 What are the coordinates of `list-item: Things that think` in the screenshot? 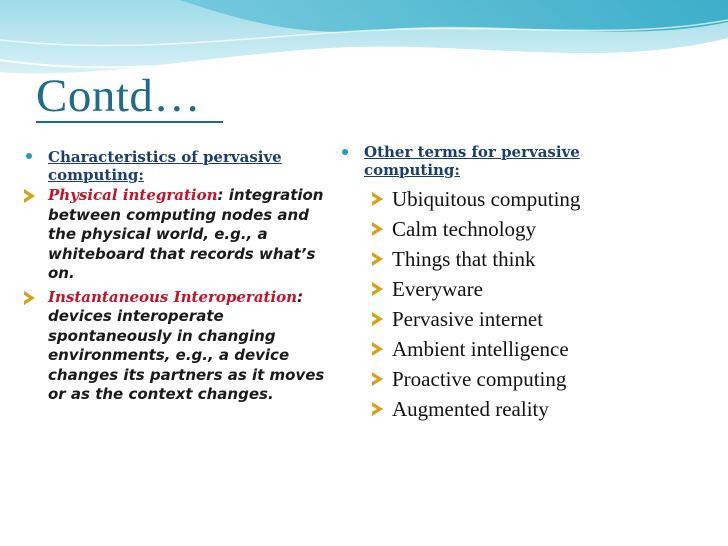 It's located at (490, 259).